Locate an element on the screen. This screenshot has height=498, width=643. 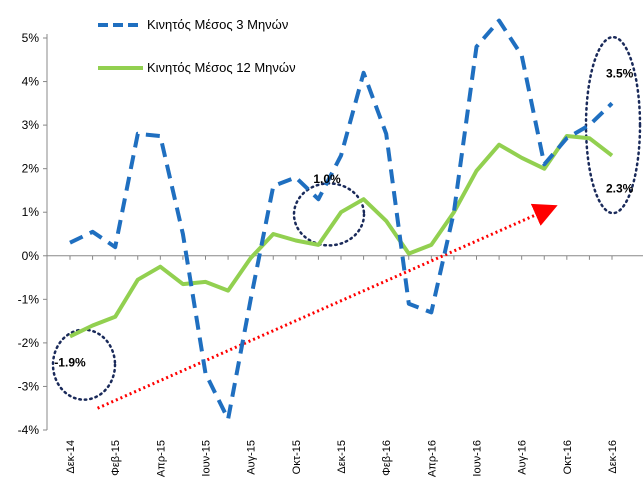
data-label: -1.9% is located at coordinates (70, 362).